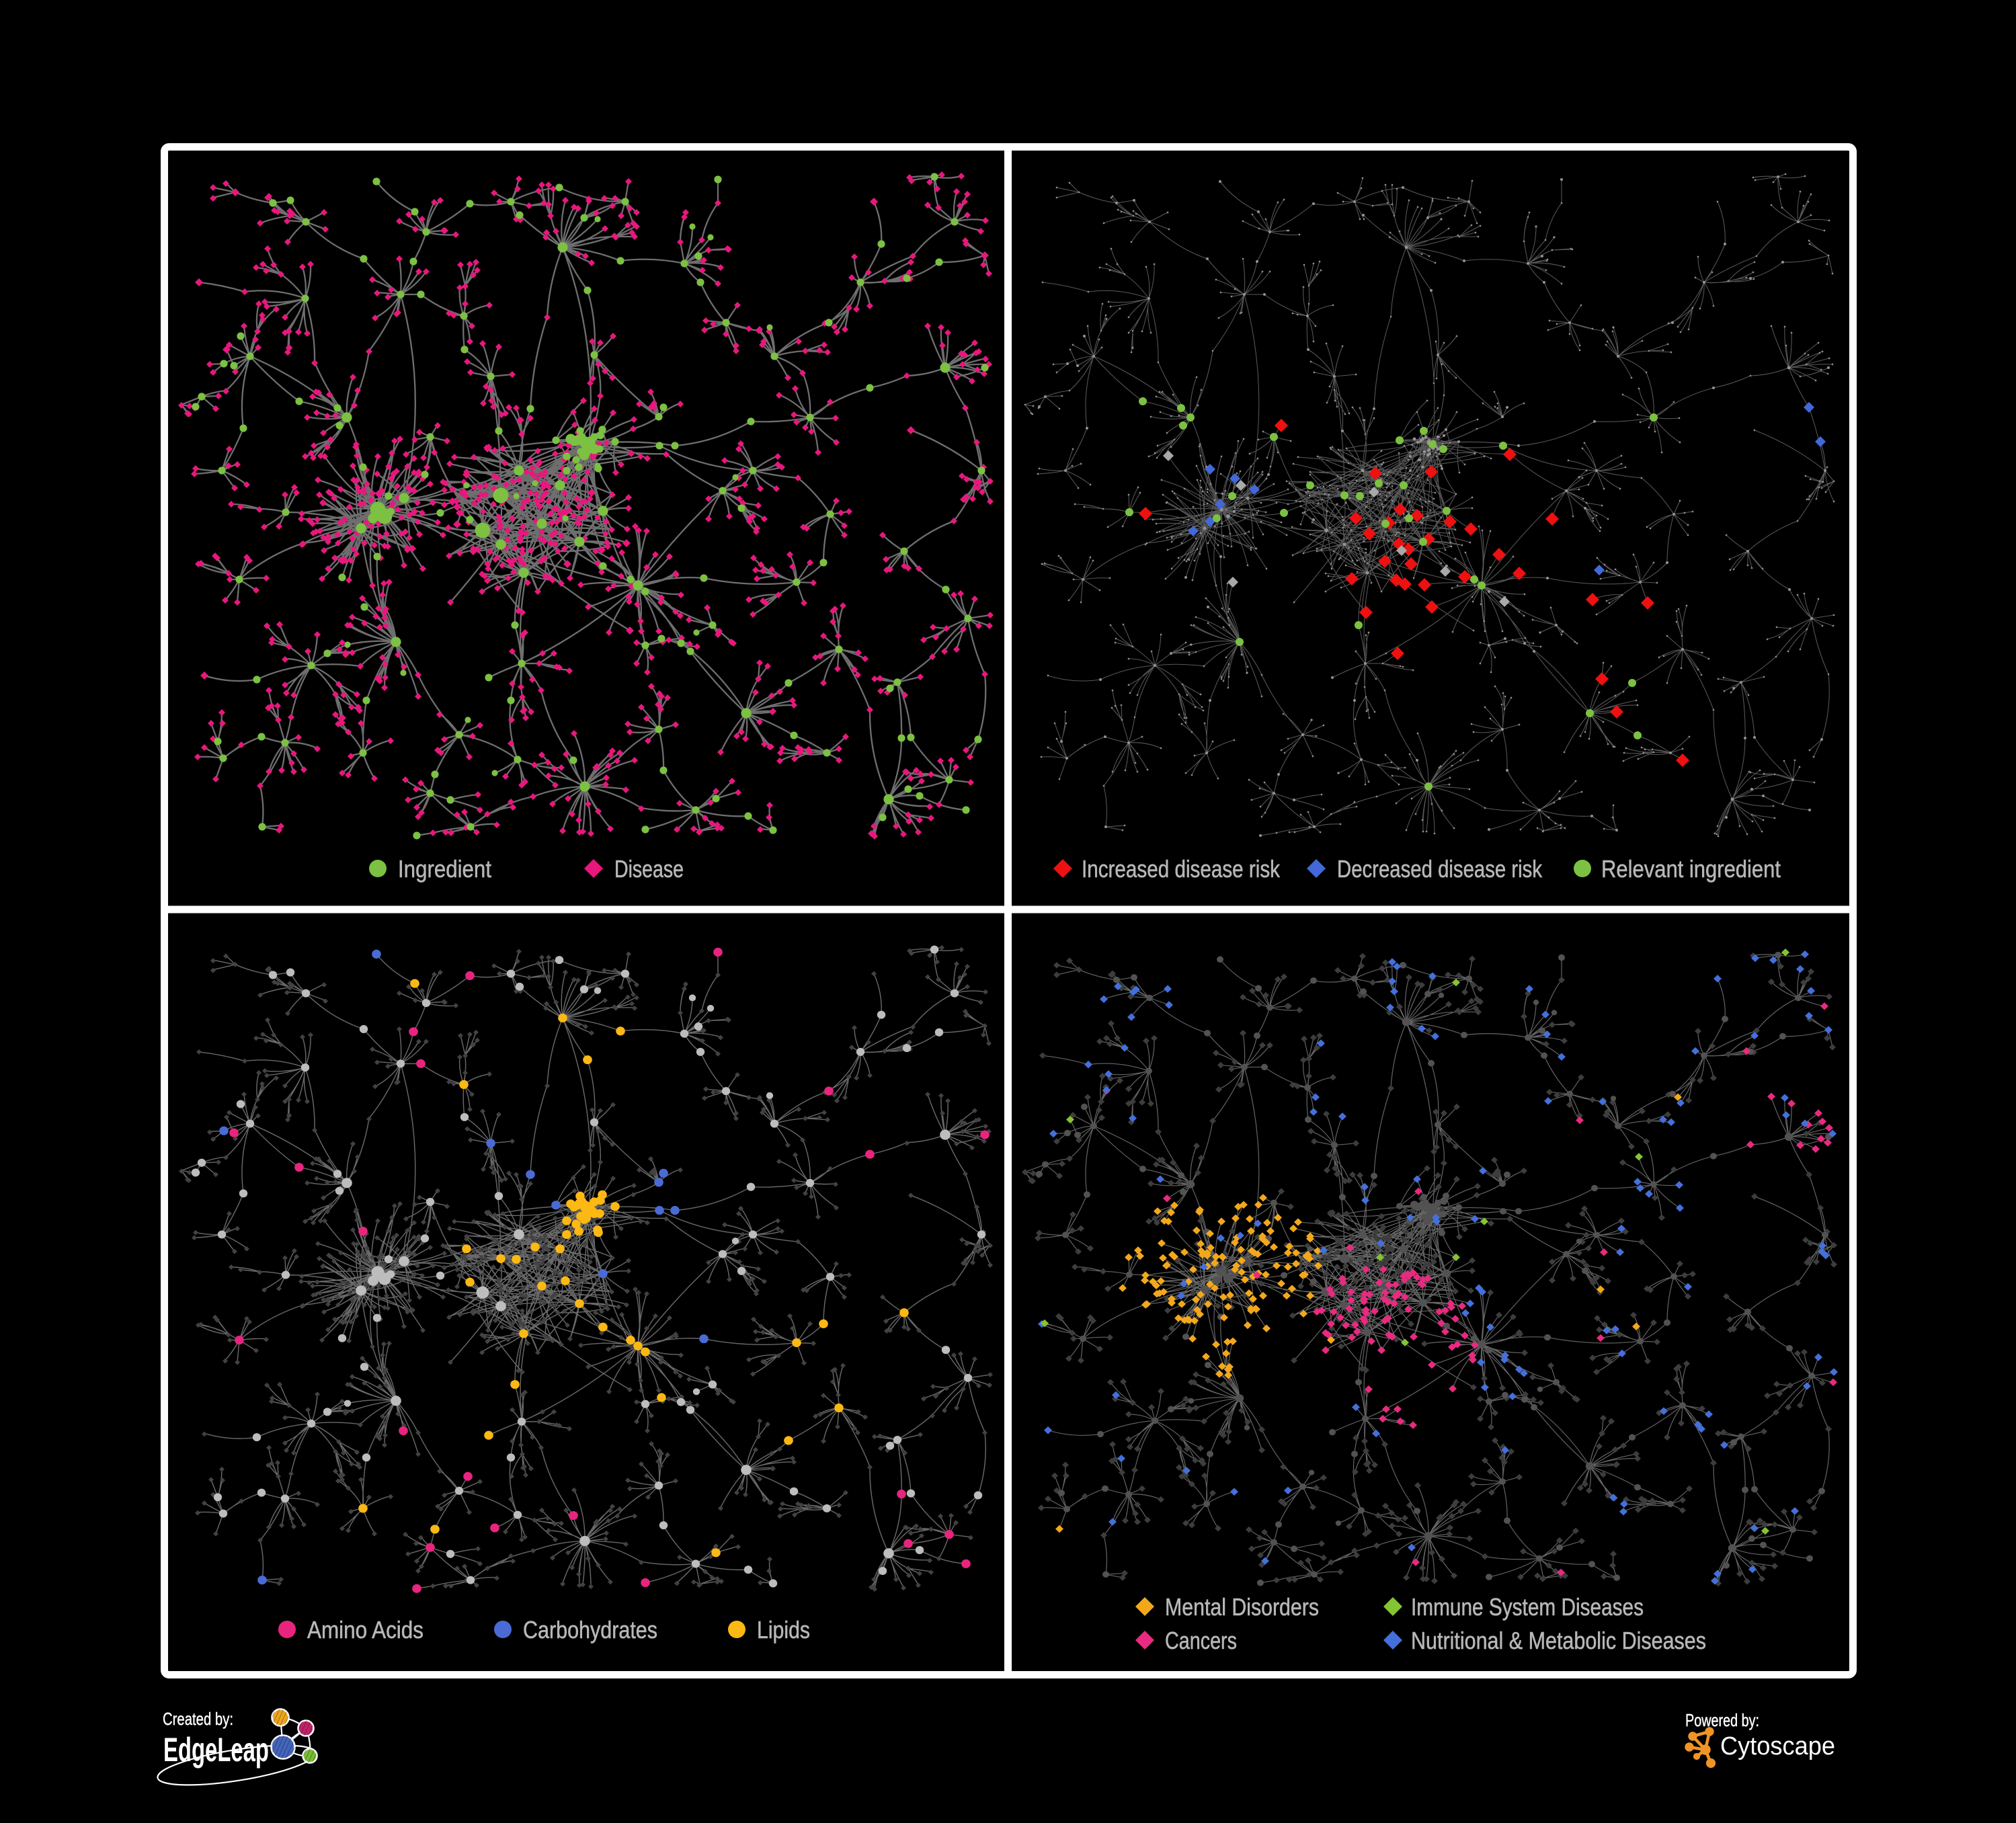 The height and width of the screenshot is (1823, 2016). I want to click on svg-text: Cytoscape, so click(1777, 1746).